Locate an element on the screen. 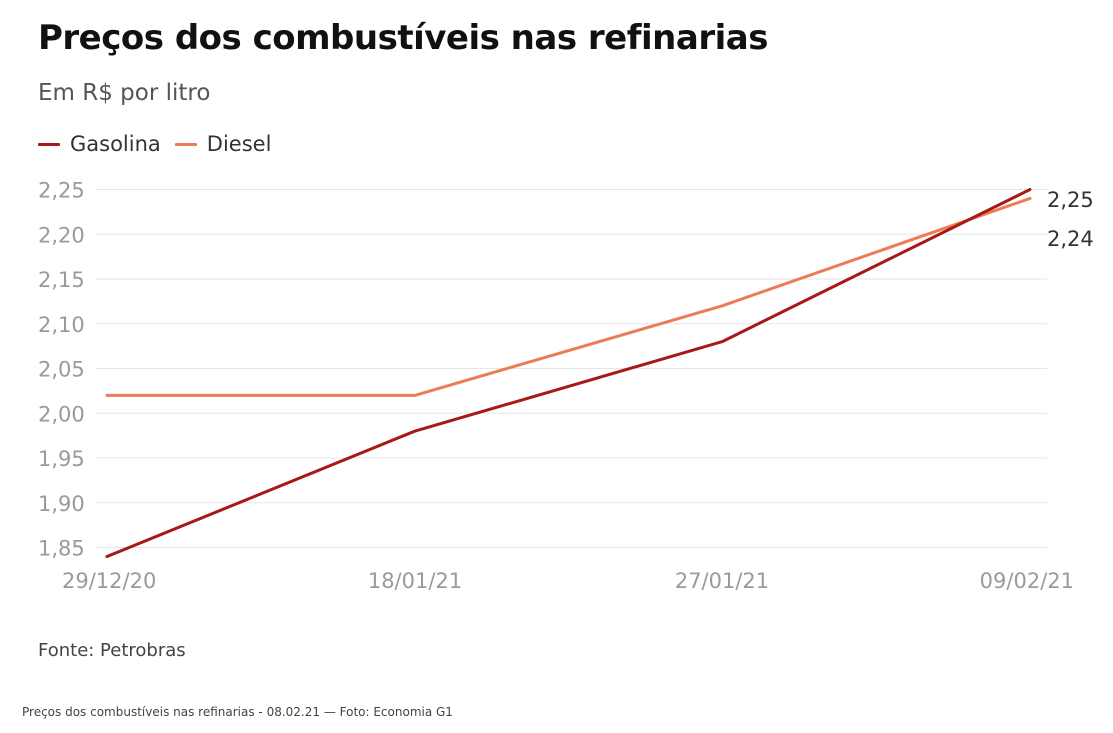  y-tick-label: 2,20 is located at coordinates (61, 235).